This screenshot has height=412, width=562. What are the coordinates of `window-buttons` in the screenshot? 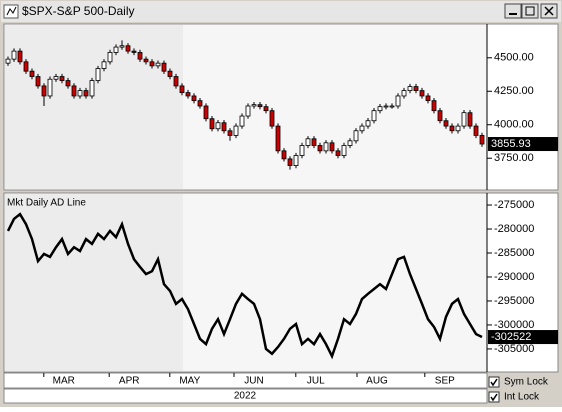 It's located at (531, 11).